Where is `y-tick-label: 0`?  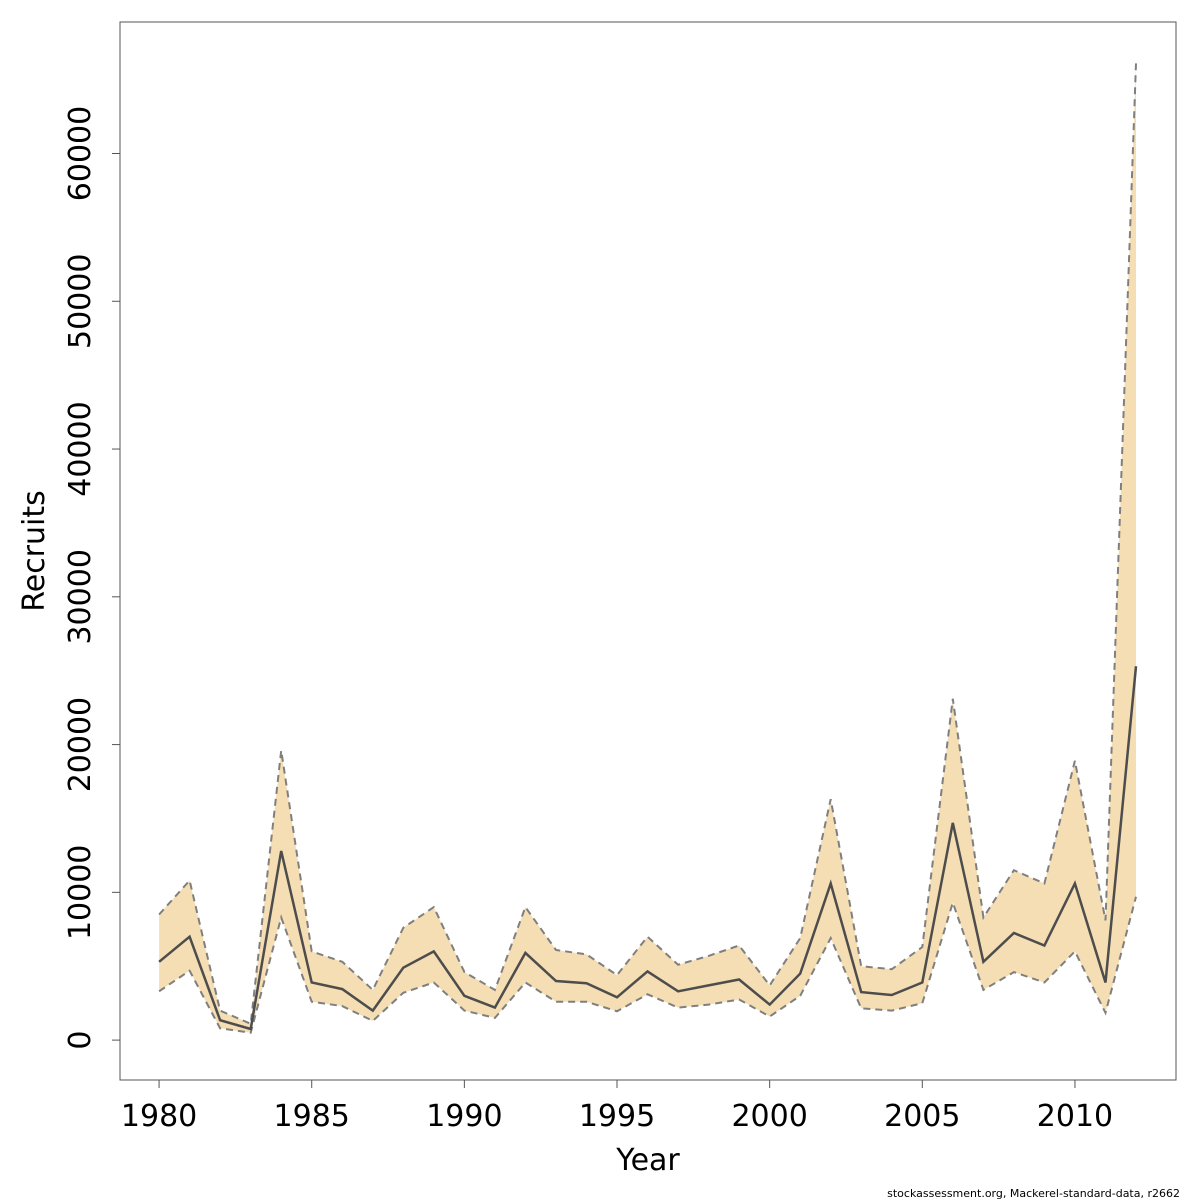 y-tick-label: 0 is located at coordinates (80, 1040).